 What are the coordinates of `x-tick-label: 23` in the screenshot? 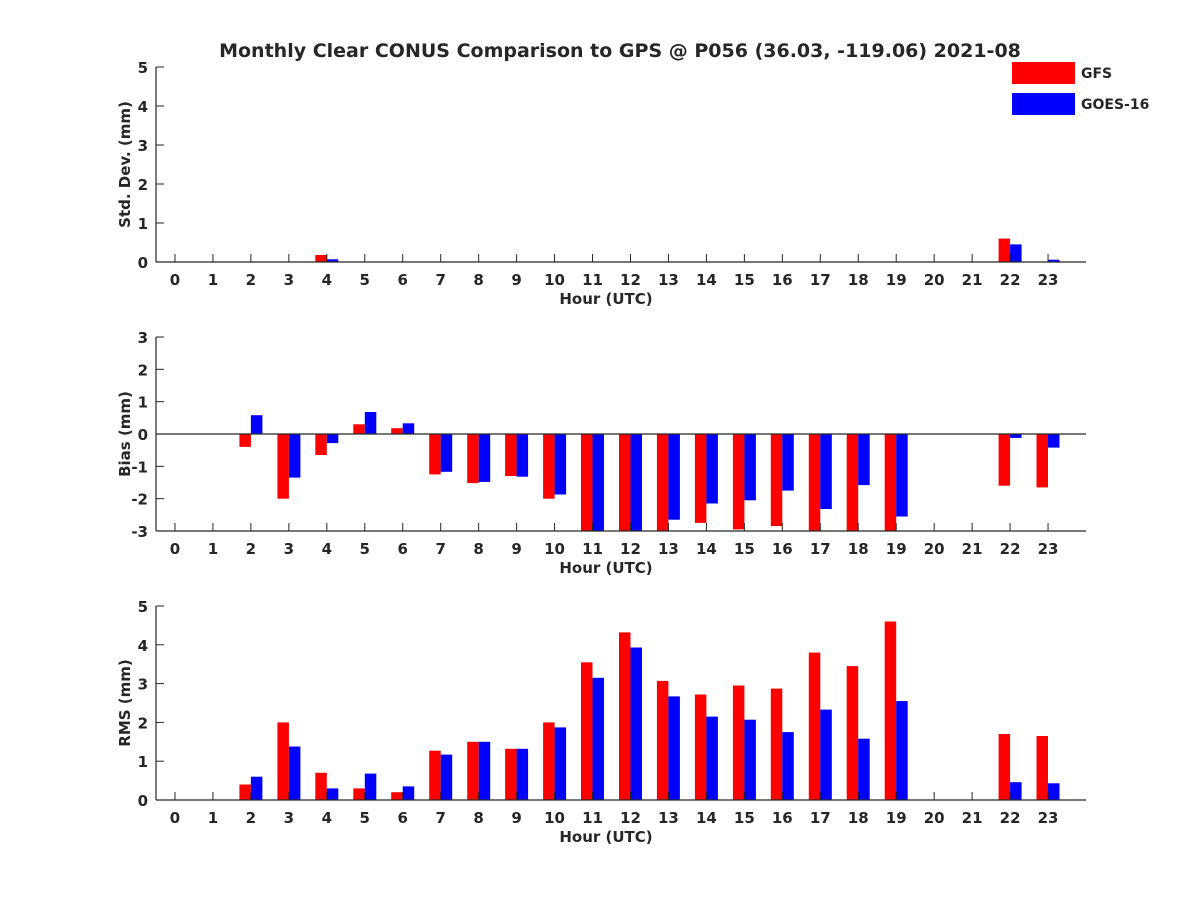 It's located at (1048, 818).